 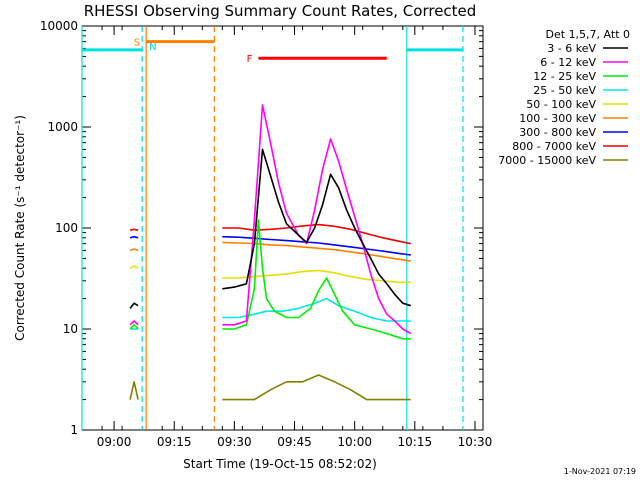 I want to click on legend-entry-label: 100 - 300 keV, so click(x=557, y=118).